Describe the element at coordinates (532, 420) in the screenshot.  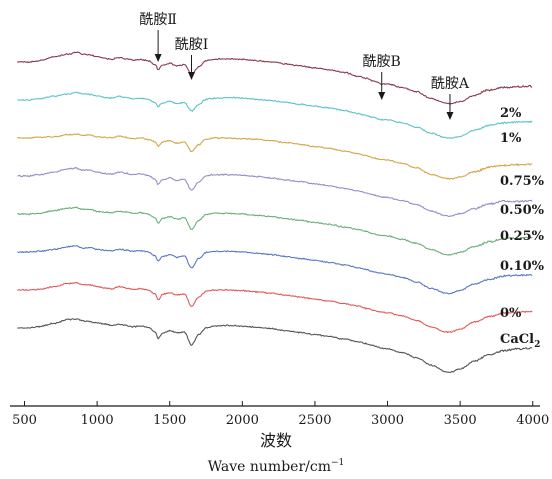
I see `x-tick-label: 4000` at that location.